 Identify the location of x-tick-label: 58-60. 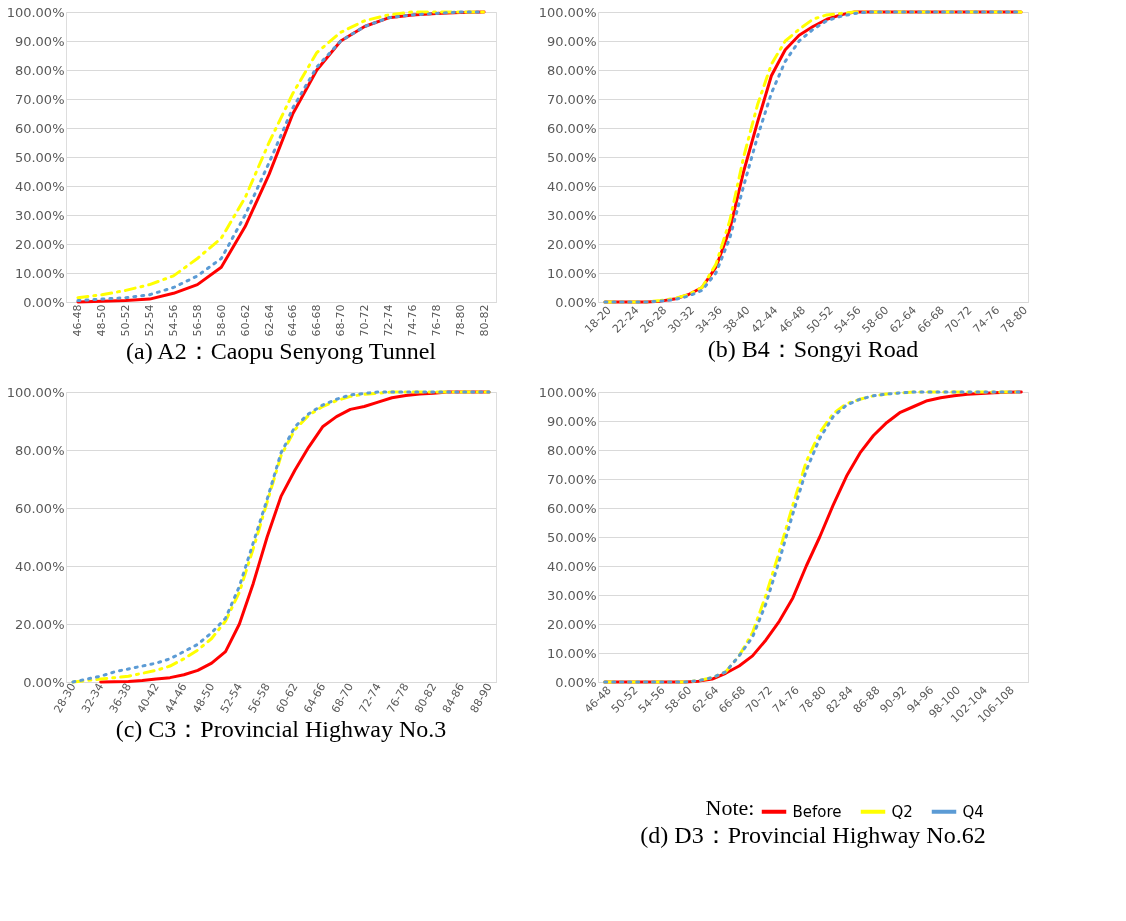
(221, 320).